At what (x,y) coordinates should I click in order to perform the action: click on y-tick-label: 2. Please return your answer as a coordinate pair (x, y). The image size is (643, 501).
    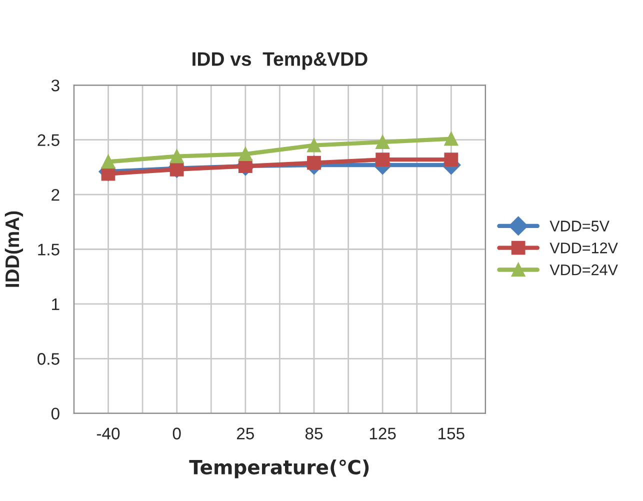
    Looking at the image, I should click on (56, 194).